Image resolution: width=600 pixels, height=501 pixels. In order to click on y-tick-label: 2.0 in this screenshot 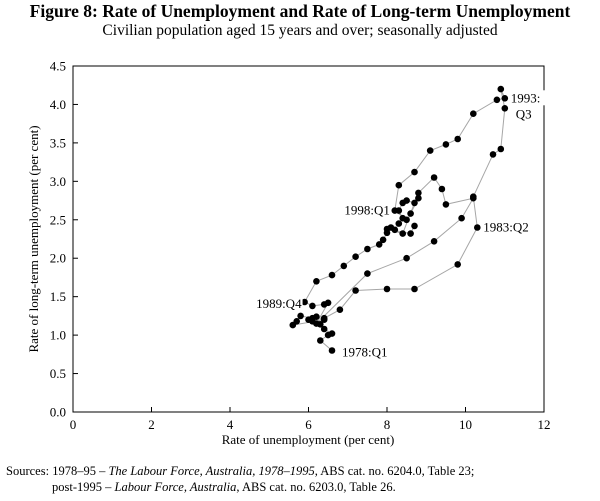, I will do `click(58, 258)`.